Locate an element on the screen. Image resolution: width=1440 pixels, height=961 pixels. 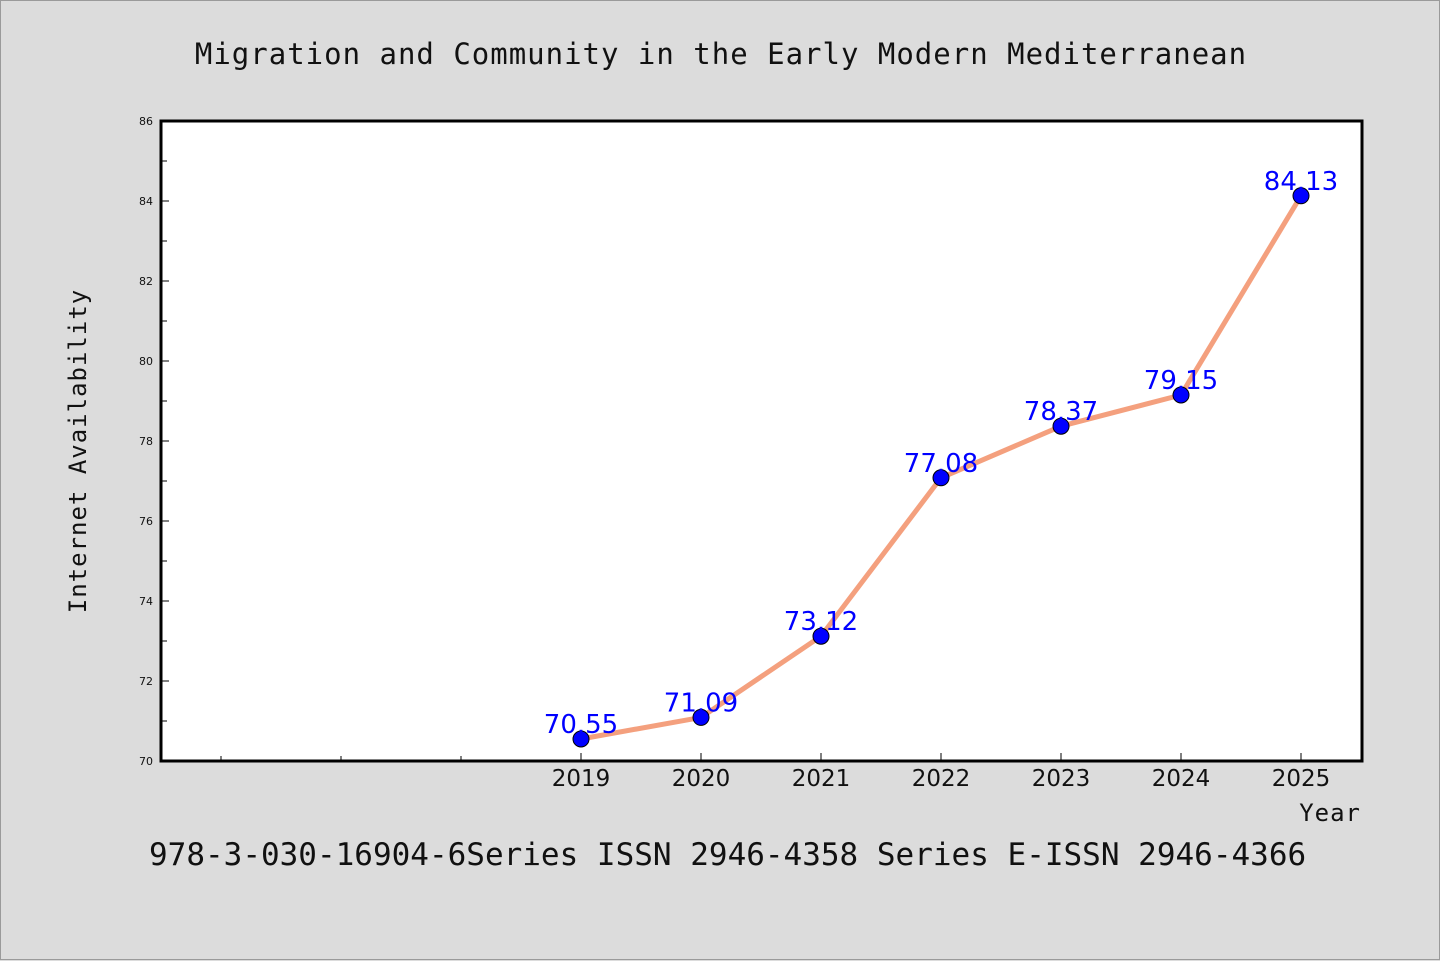
x-tick-label: 2025 is located at coordinates (1301, 779).